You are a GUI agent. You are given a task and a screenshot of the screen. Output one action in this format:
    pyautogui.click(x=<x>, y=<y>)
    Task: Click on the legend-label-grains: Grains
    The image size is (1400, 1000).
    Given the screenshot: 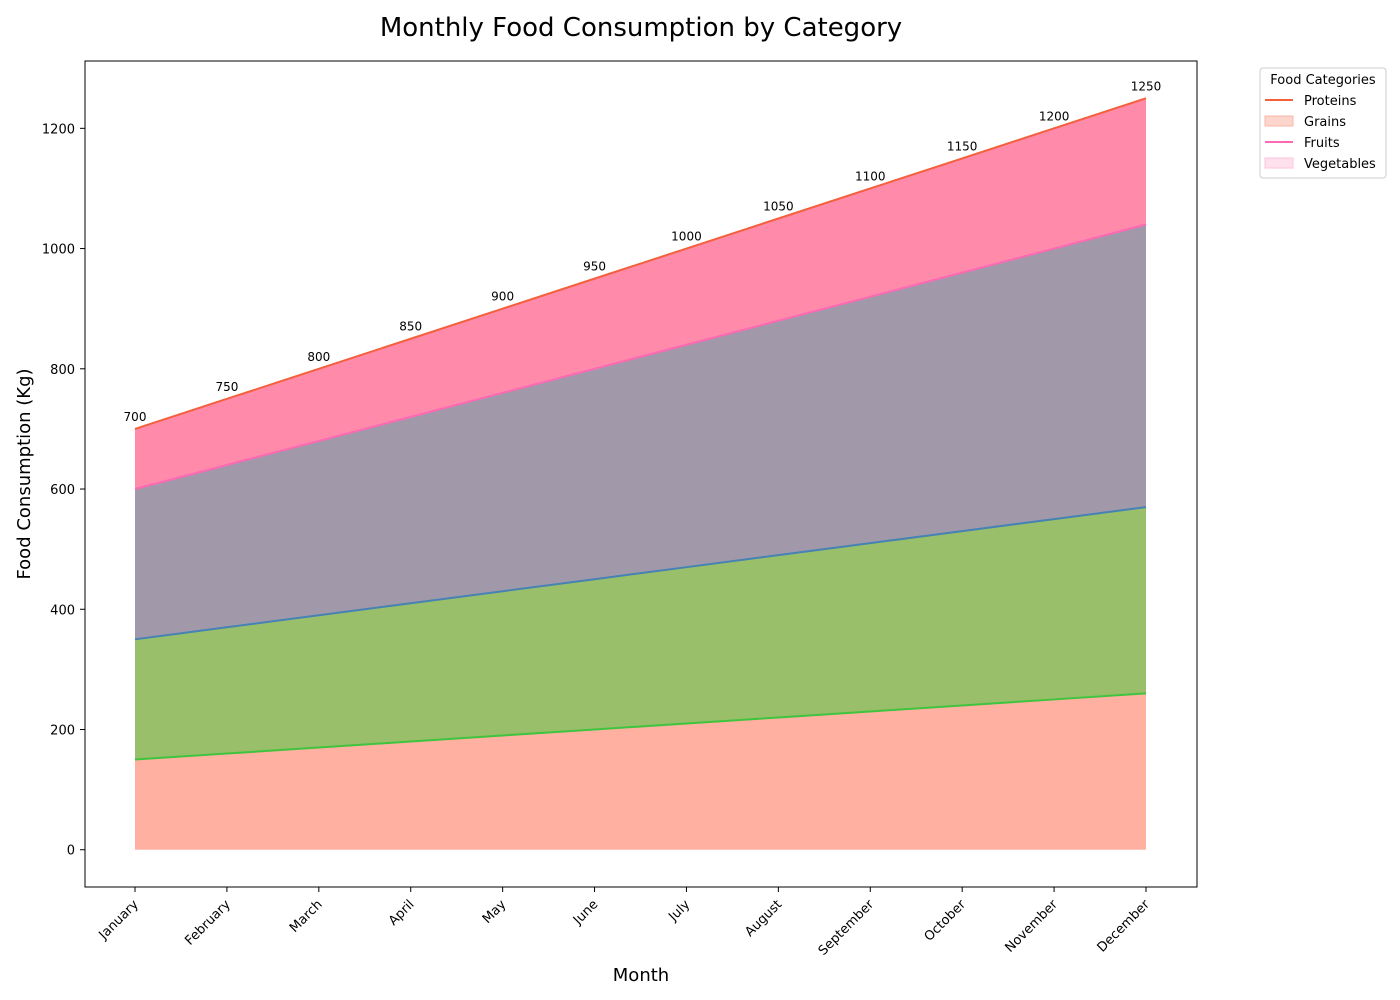 What is the action you would take?
    pyautogui.click(x=1325, y=122)
    